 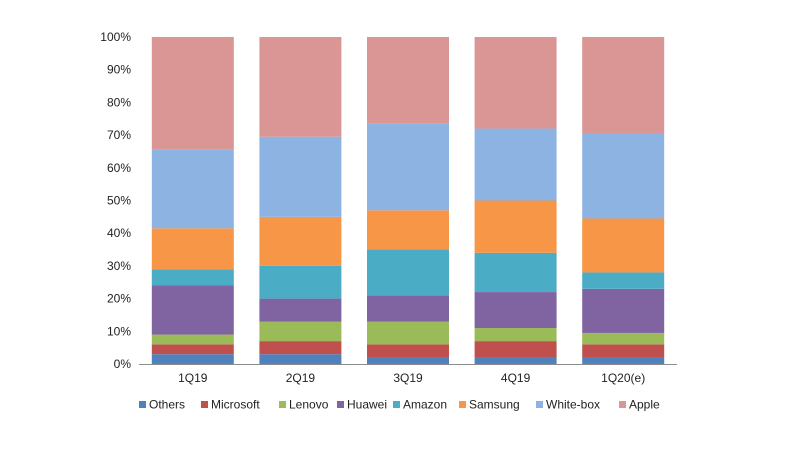 I want to click on legend-item-amazon: Amazon, so click(x=420, y=405).